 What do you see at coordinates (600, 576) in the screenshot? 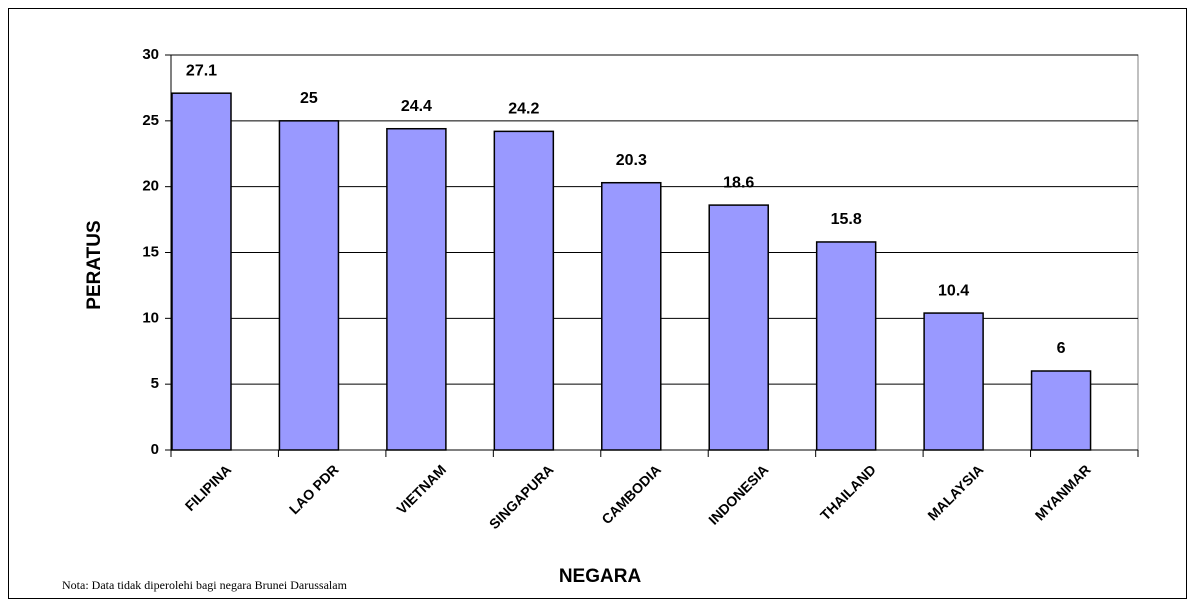
I see `x-axis-title: NEGARA` at bounding box center [600, 576].